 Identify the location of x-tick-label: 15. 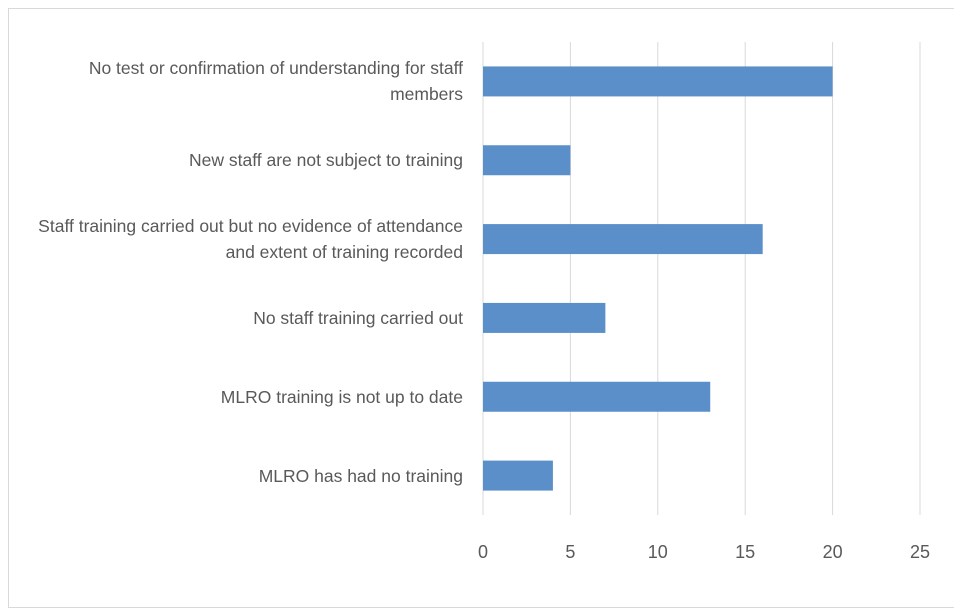
(745, 552).